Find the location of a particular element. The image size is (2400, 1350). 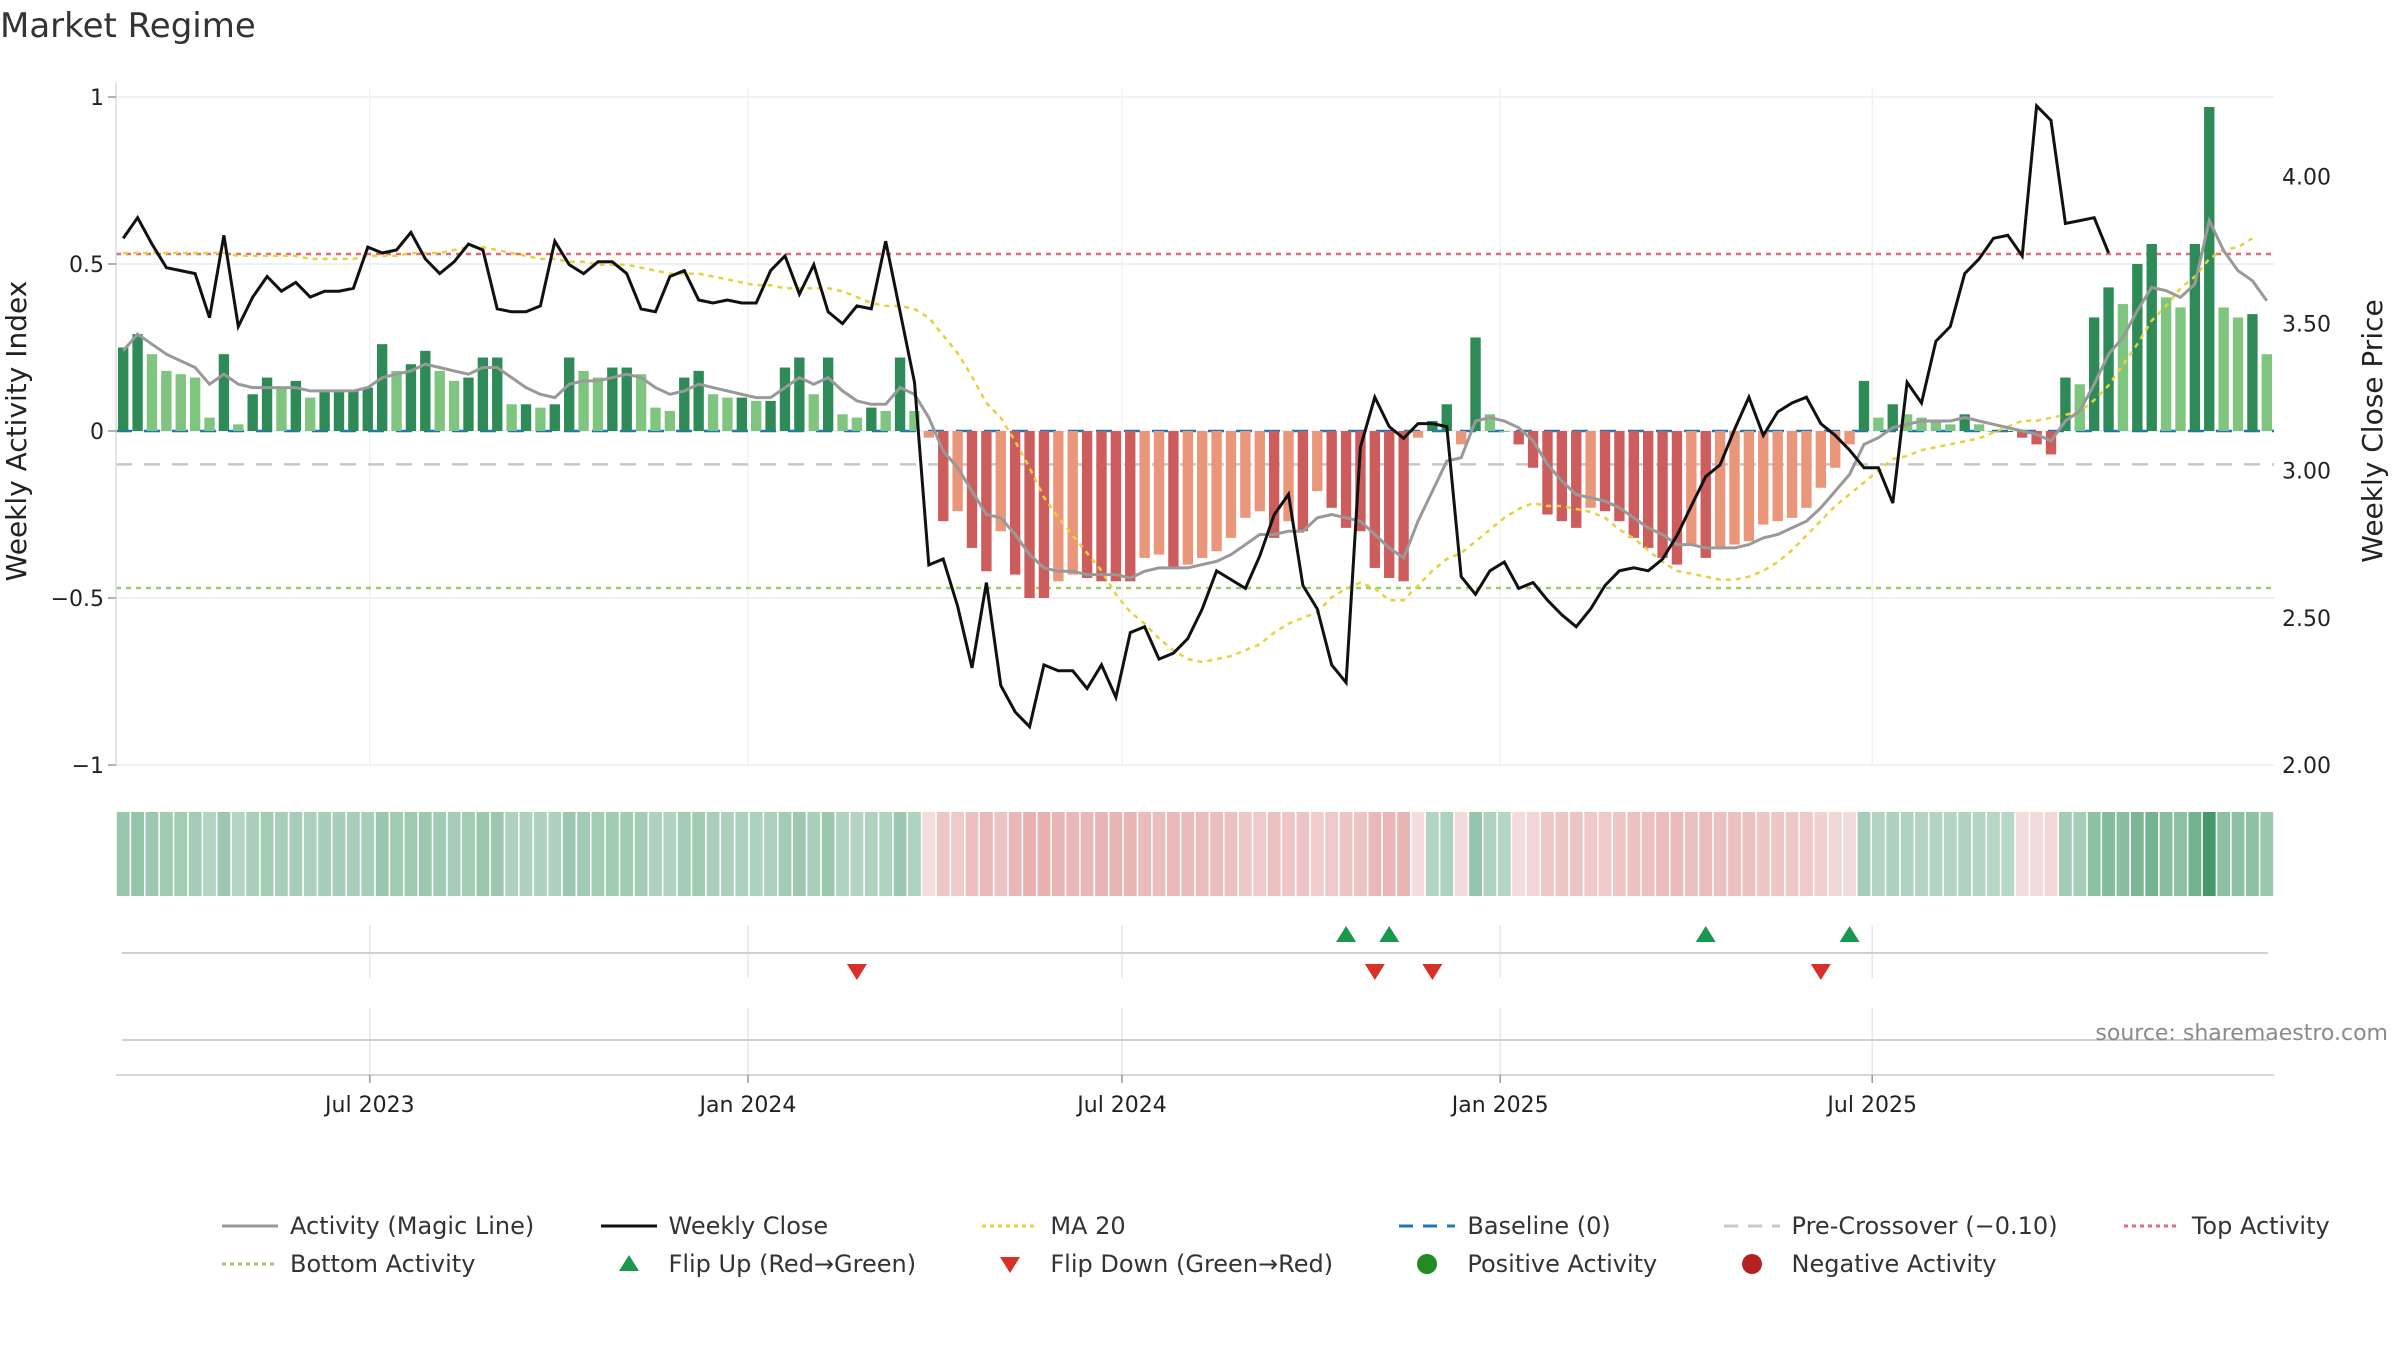

legend-label: Bottom Activity is located at coordinates (383, 1264).